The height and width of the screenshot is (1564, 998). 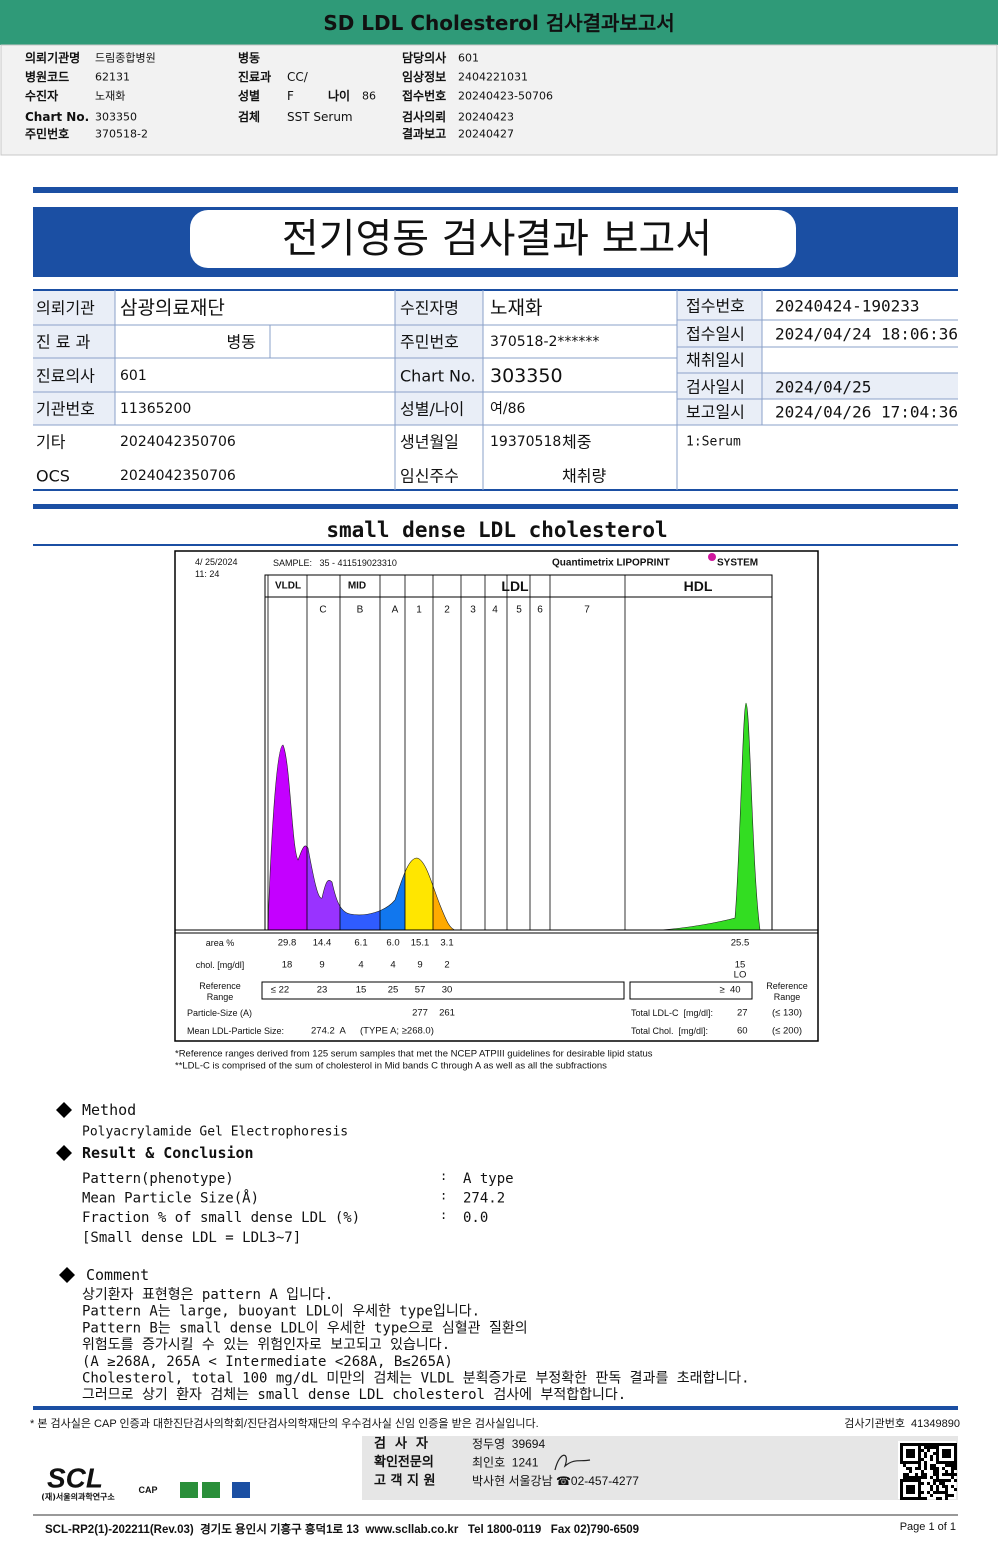 I want to click on row-label: Mean LDL-Particle Size:, so click(x=235, y=1031).